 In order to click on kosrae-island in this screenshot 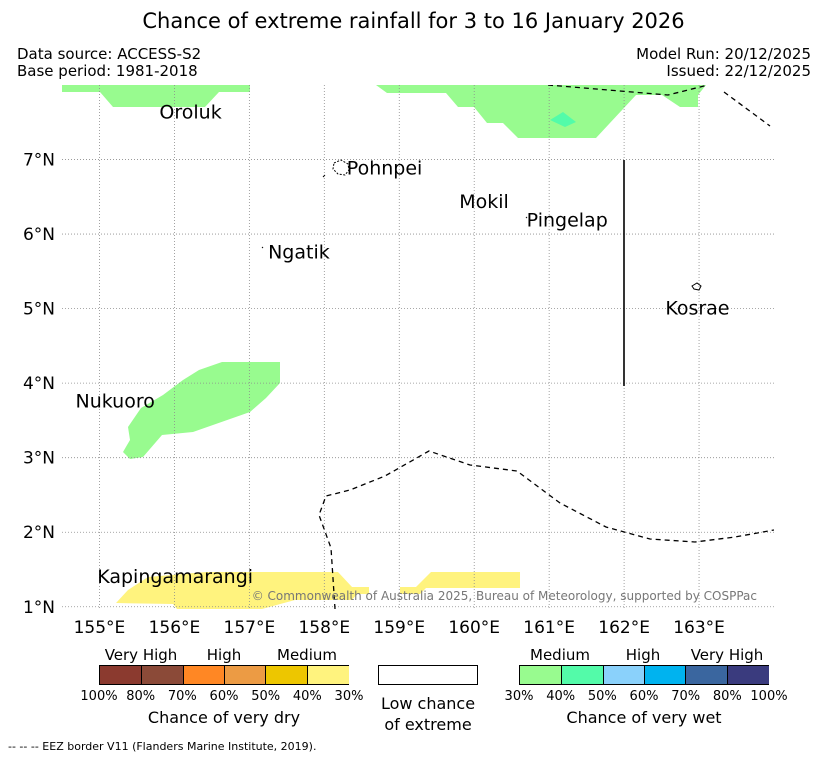, I will do `click(696, 286)`.